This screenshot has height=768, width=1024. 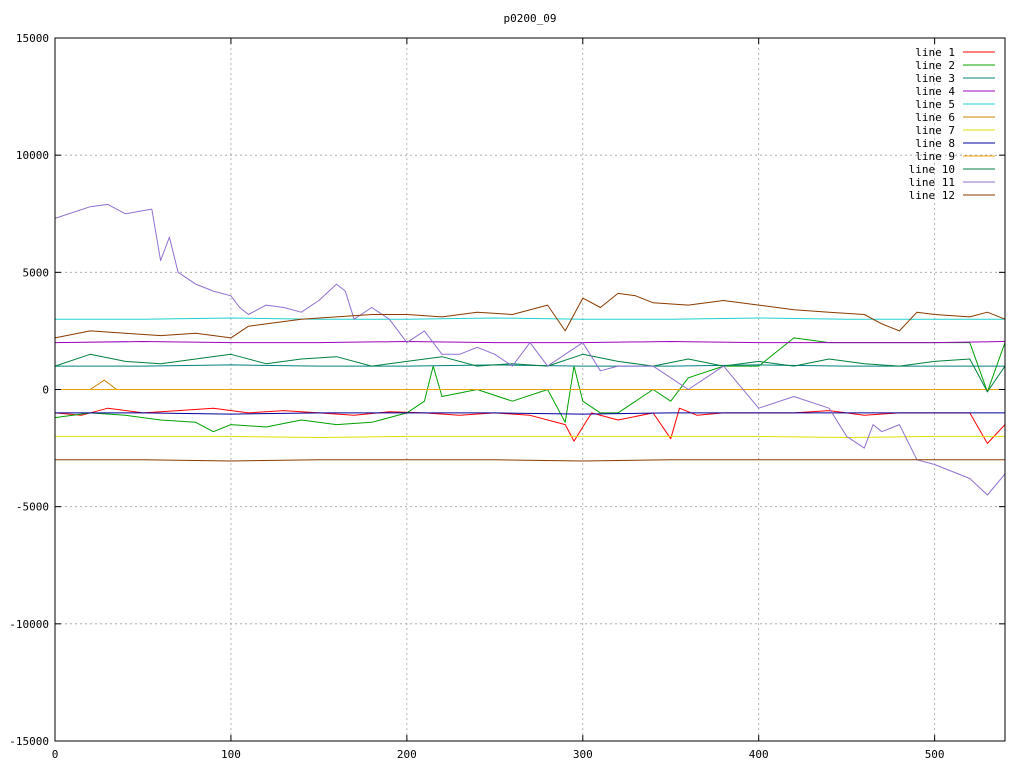 What do you see at coordinates (530, 18) in the screenshot?
I see `chart-title: p0200_09` at bounding box center [530, 18].